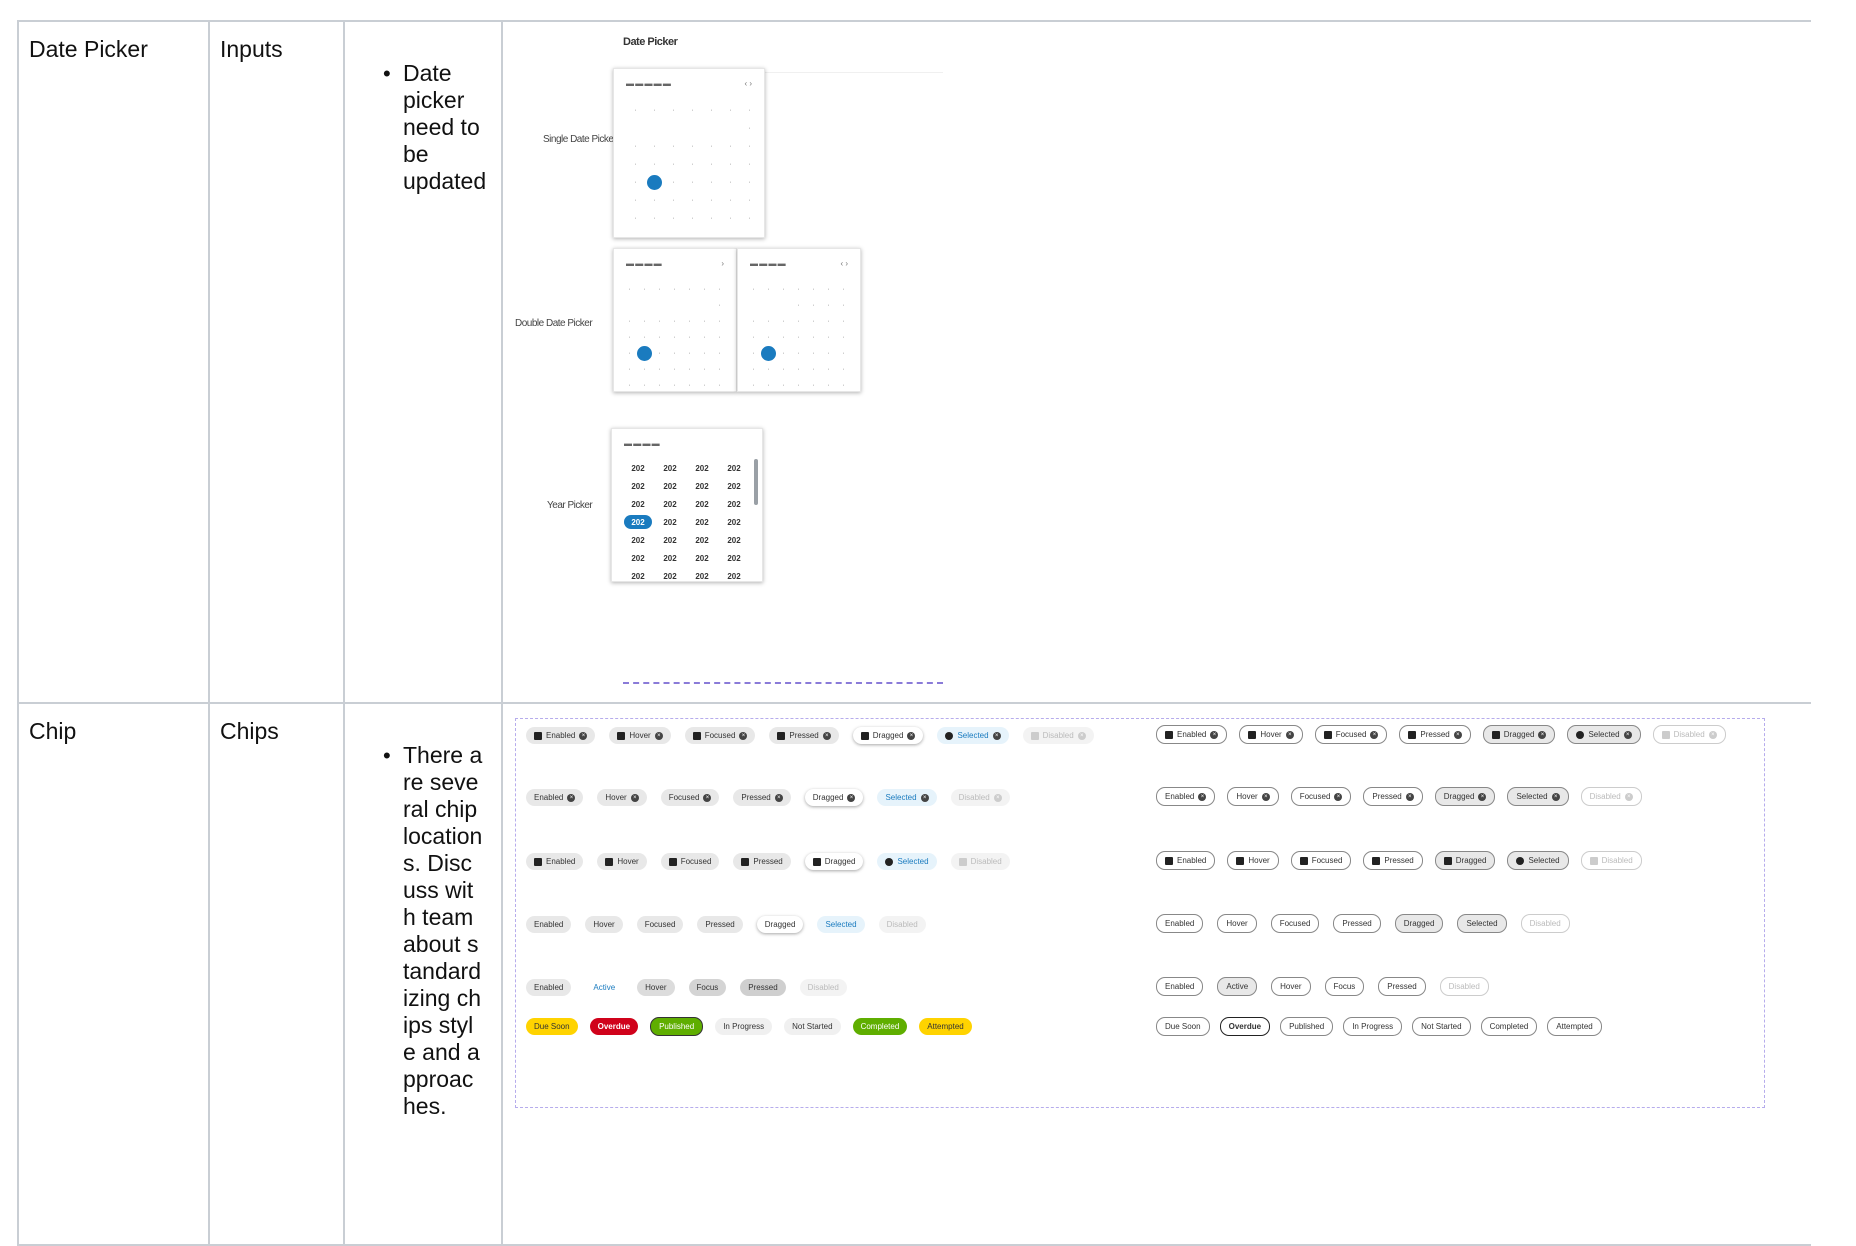 The image size is (1856, 1246). What do you see at coordinates (113, 362) in the screenshot?
I see `component-cell: Date Picker` at bounding box center [113, 362].